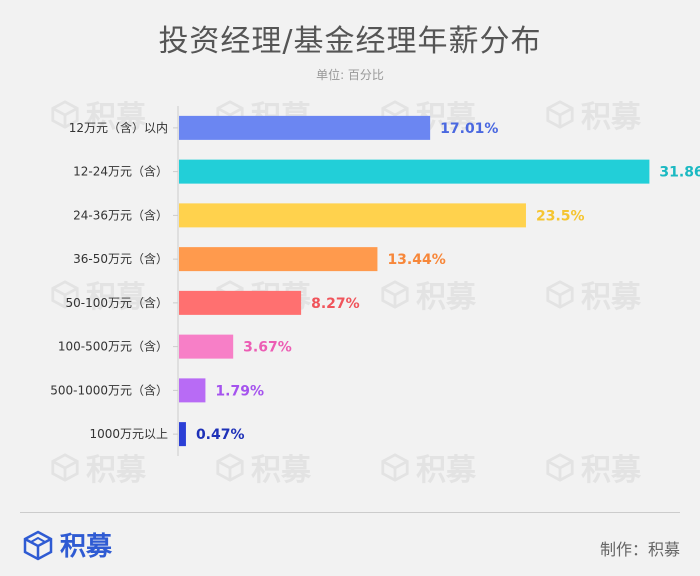 The image size is (700, 576). I want to click on chart-subtitle: 单位: 百分比, so click(350, 75).